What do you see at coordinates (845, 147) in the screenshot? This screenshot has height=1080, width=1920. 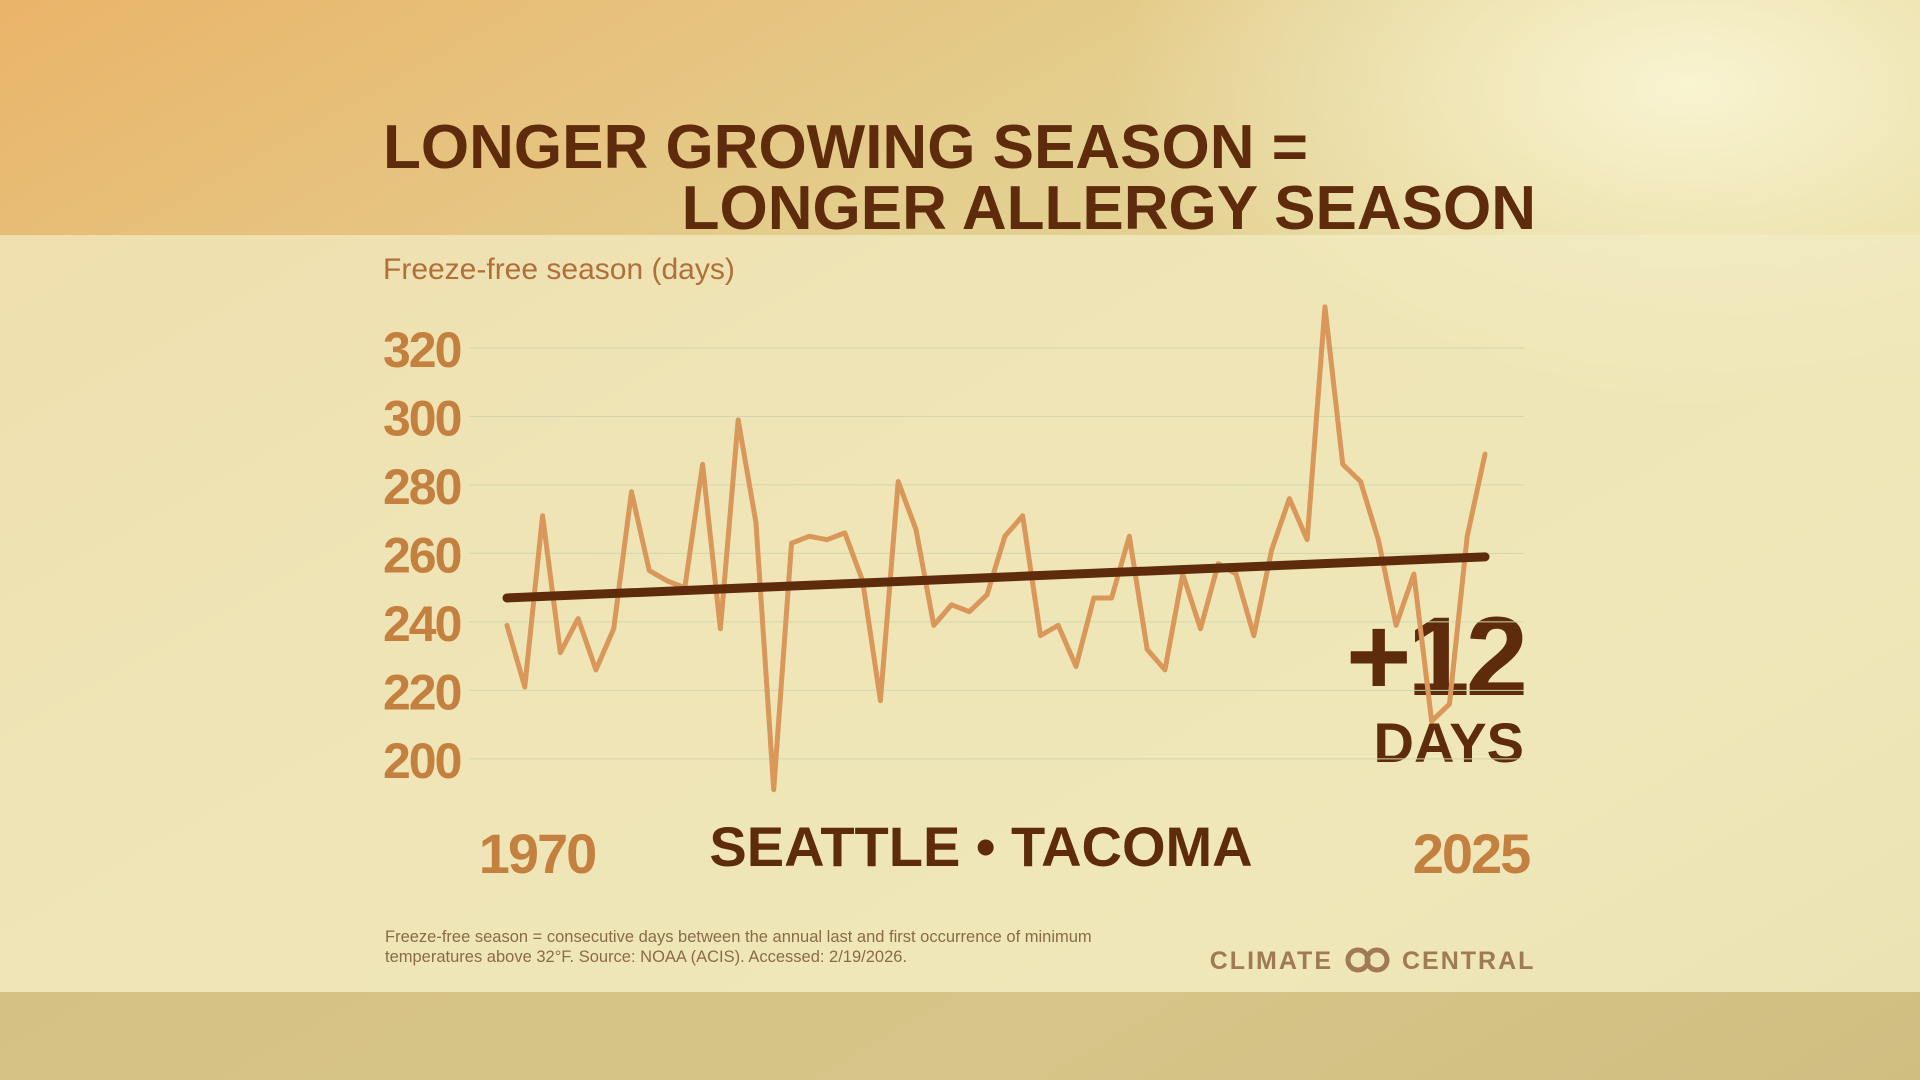 I see `chart-title: LONGER GROWING SEASON =` at bounding box center [845, 147].